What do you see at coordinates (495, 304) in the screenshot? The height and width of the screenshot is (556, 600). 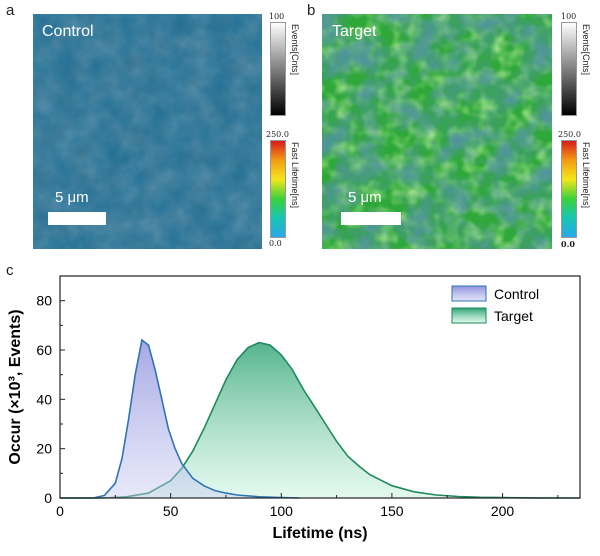 I see `legend: Control Target` at bounding box center [495, 304].